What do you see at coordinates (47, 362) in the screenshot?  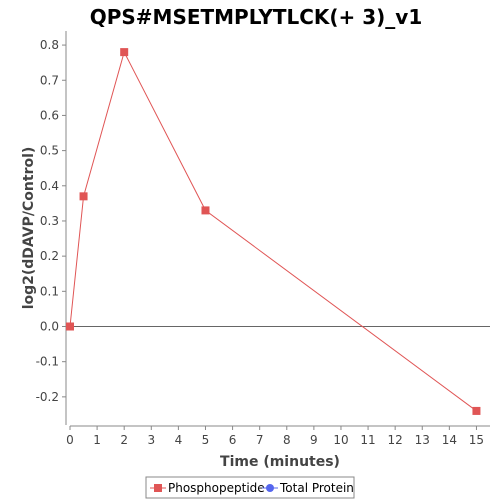 I see `y-tick-label: -0.1` at bounding box center [47, 362].